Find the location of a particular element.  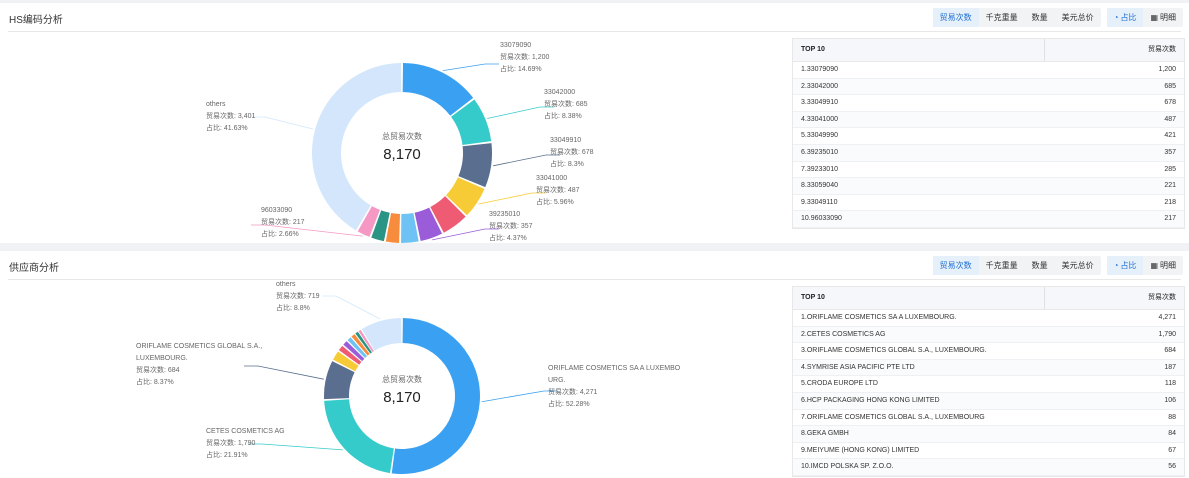

callout-text: 贸易次数: 357 is located at coordinates (511, 225).